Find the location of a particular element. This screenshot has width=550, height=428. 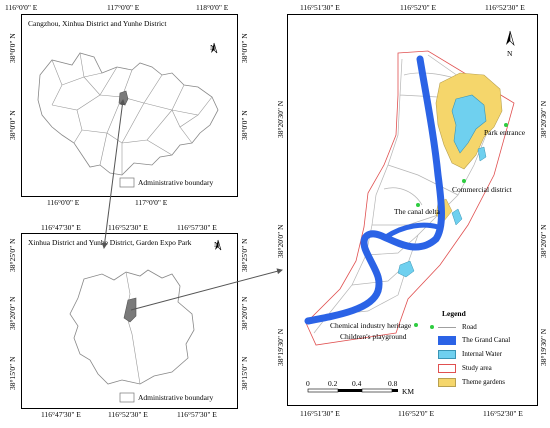

legend-label-study-area: Study area is located at coordinates (477, 368).